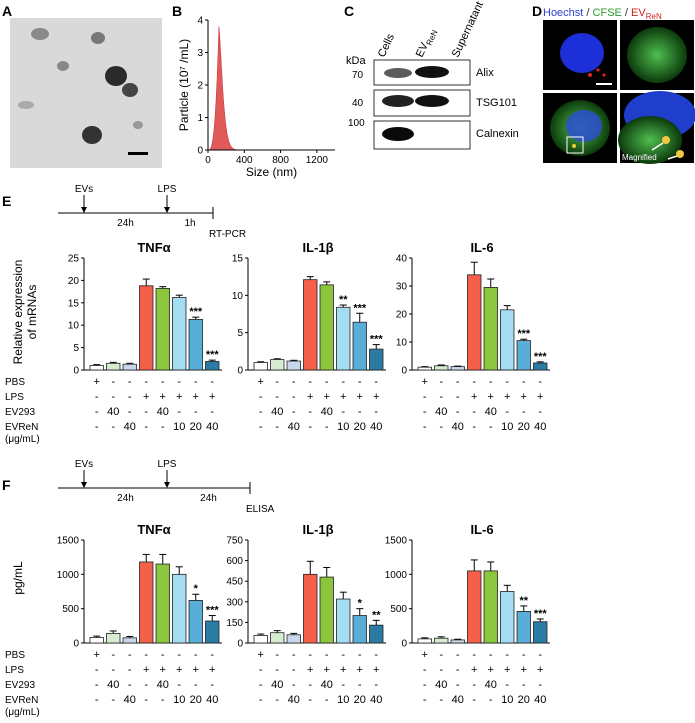 The width and height of the screenshot is (695, 723). Describe the element at coordinates (602, 14) in the screenshot. I see `fluorescence-title: Hoechst / CFSE / EVReN` at that location.